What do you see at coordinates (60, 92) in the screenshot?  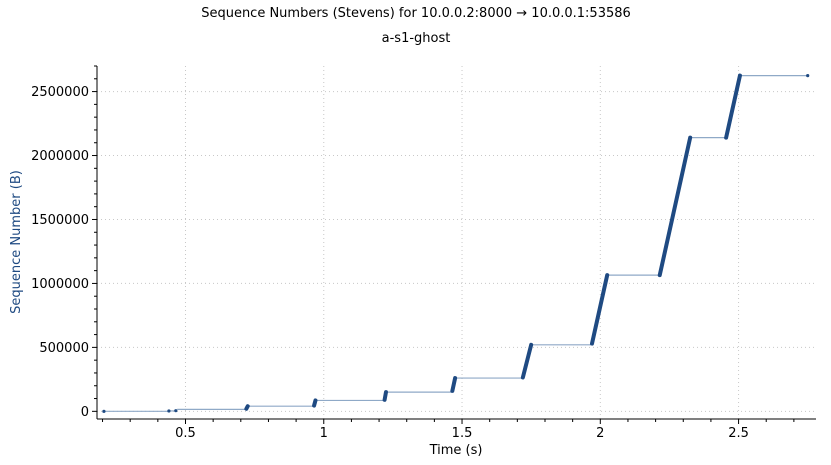 I see `y-tick-label: 2500000` at bounding box center [60, 92].